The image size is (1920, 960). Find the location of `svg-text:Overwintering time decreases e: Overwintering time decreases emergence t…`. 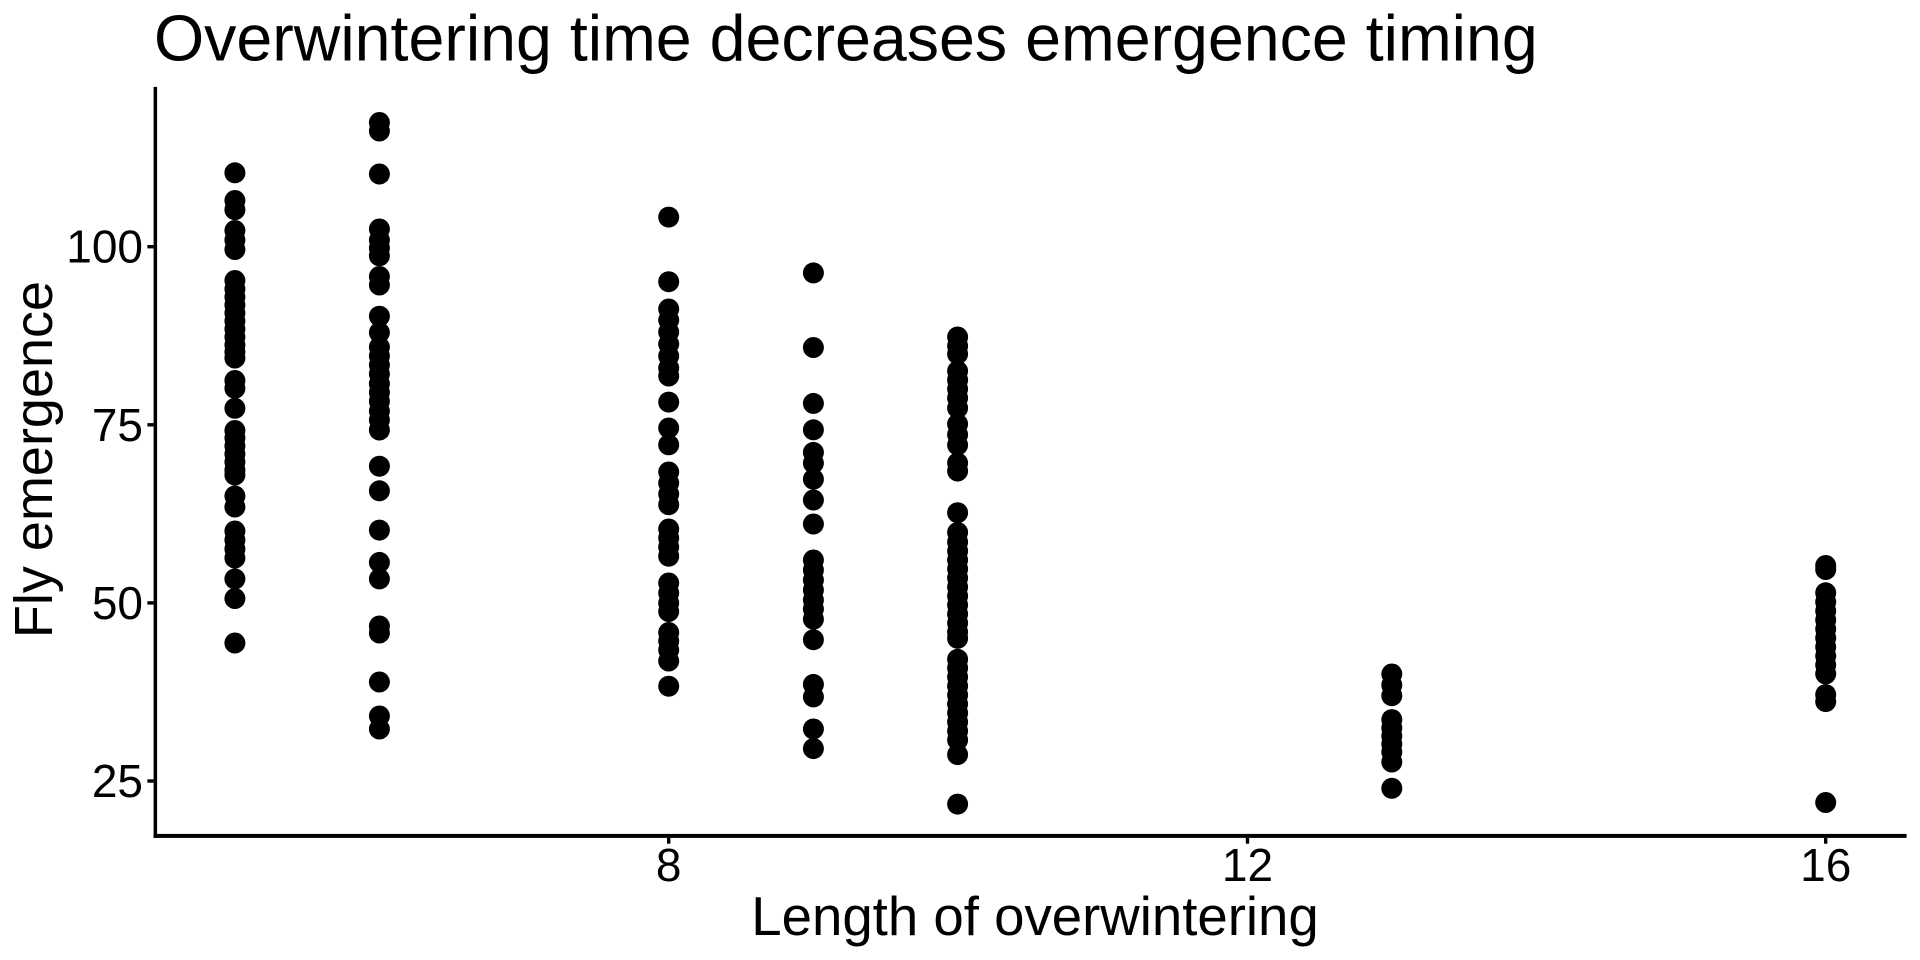

svg-text:Overwintering time decreases e: Overwintering time decreases emergence t… is located at coordinates (846, 39).